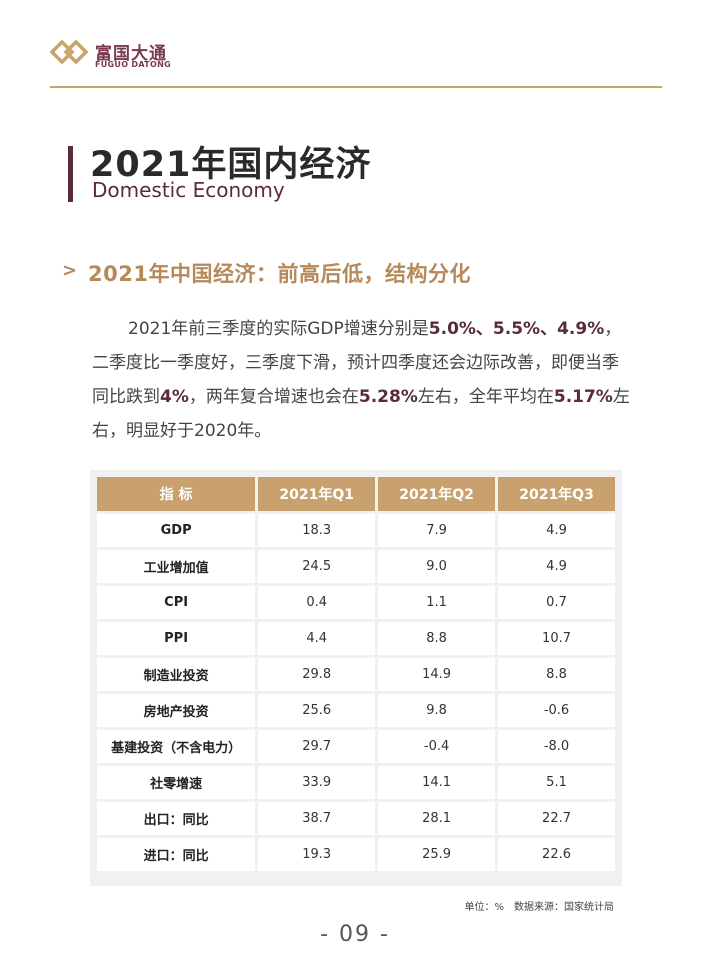 The width and height of the screenshot is (710, 970). What do you see at coordinates (356, 64) in the screenshot?
I see `page-header: 富国大通 FUGUO DATONG` at bounding box center [356, 64].